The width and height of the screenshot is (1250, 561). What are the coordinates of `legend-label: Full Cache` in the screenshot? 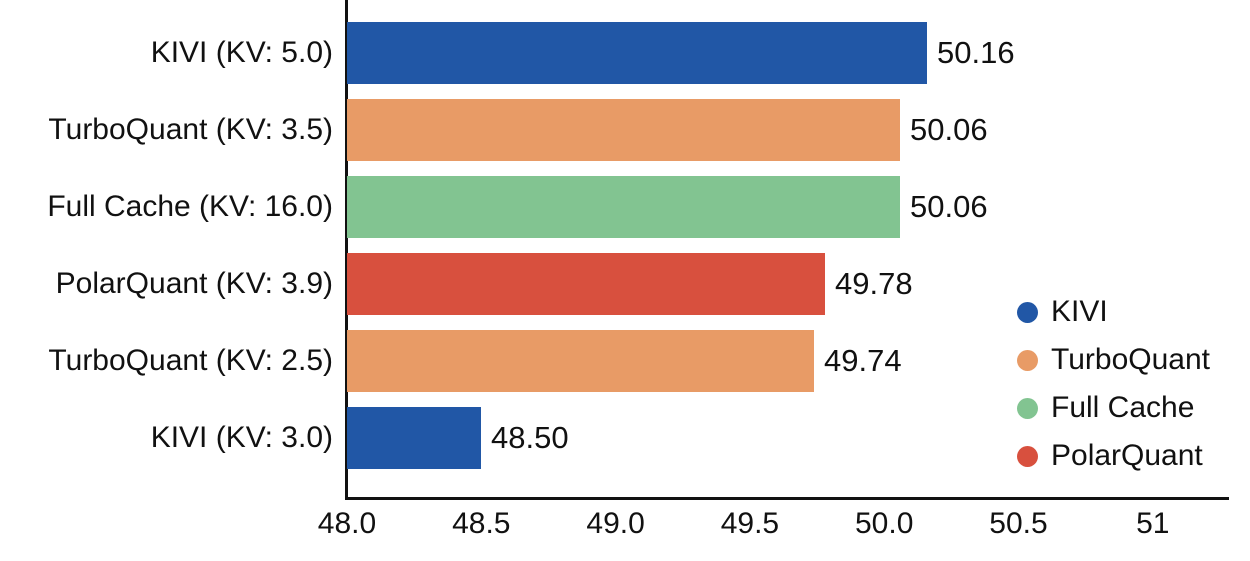 It's located at (1123, 407).